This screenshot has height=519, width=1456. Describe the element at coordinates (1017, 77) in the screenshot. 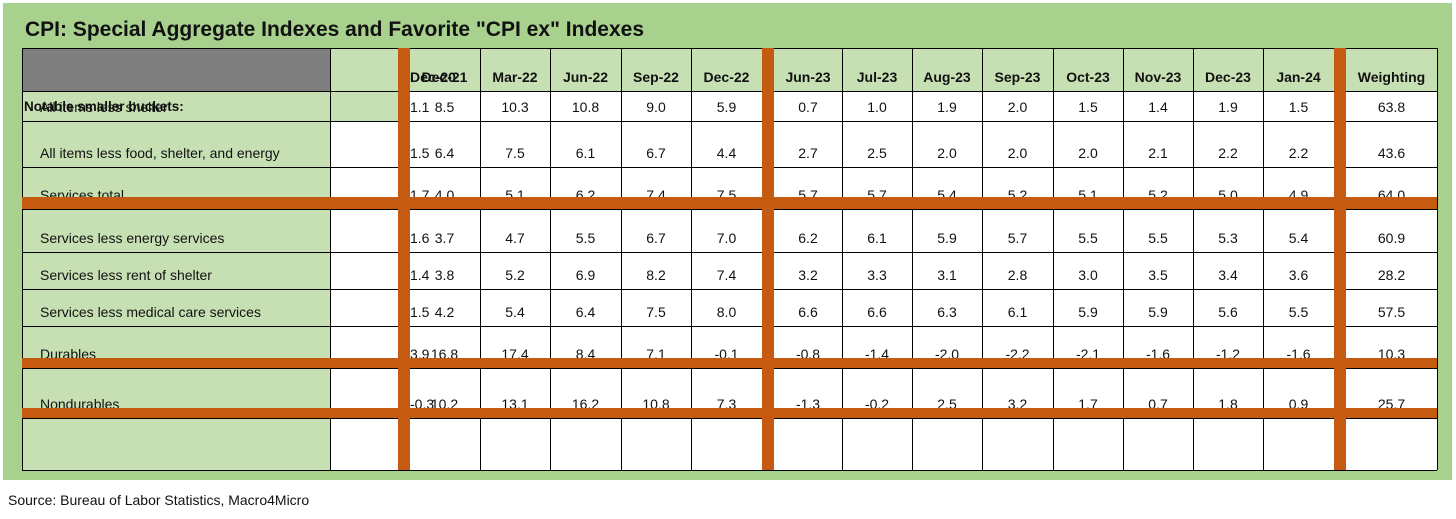

I see `column-header: Sep-23` at that location.